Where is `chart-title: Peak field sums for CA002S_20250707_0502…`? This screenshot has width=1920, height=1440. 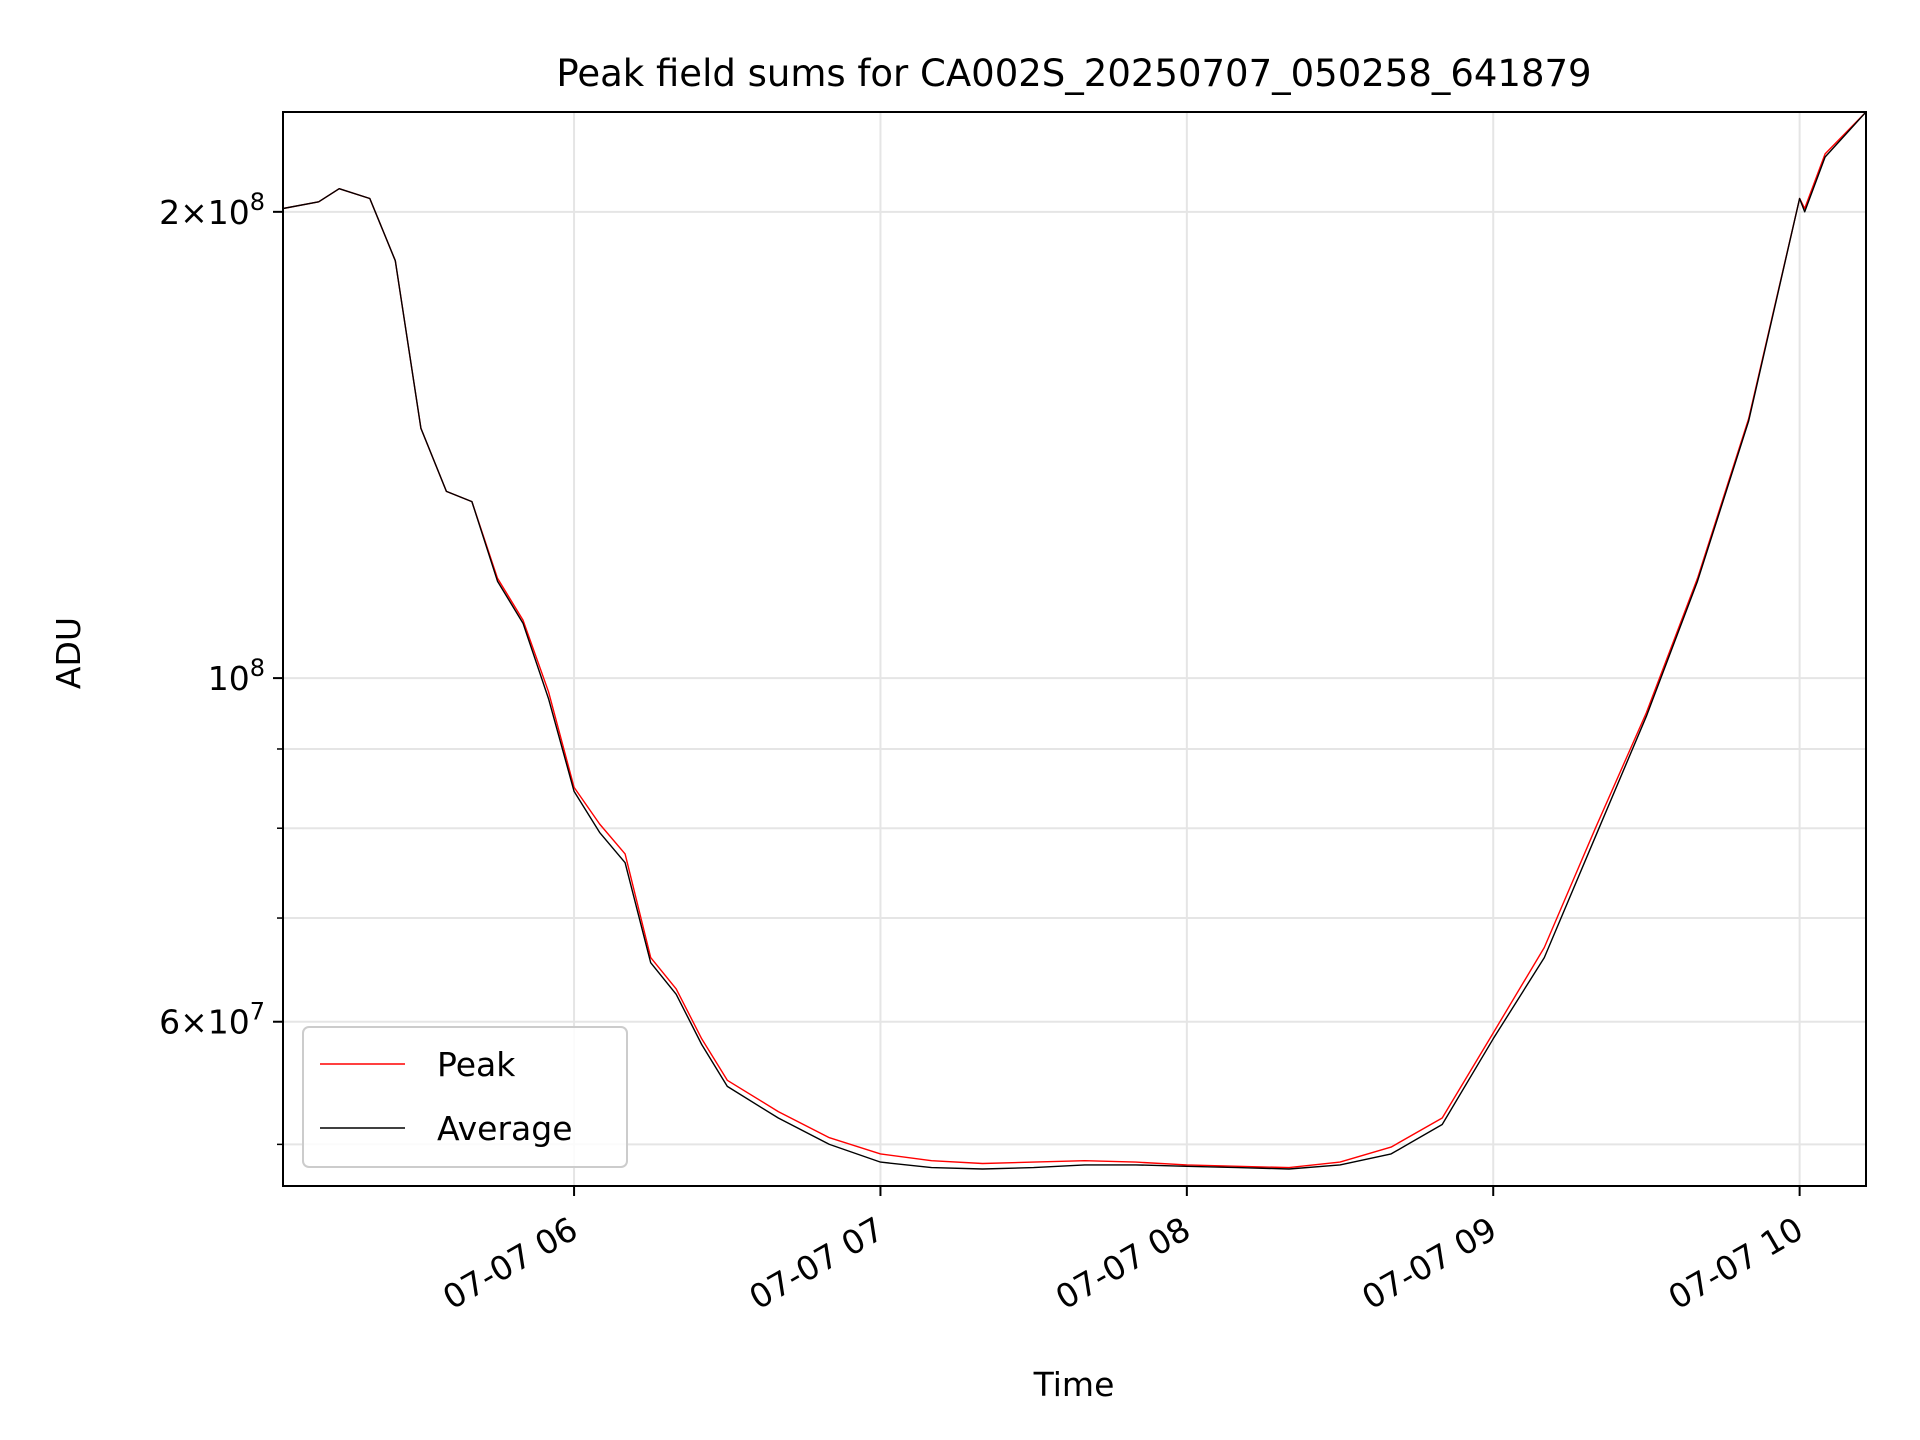 chart-title: Peak field sums for CA002S_20250707_0502… is located at coordinates (1073, 73).